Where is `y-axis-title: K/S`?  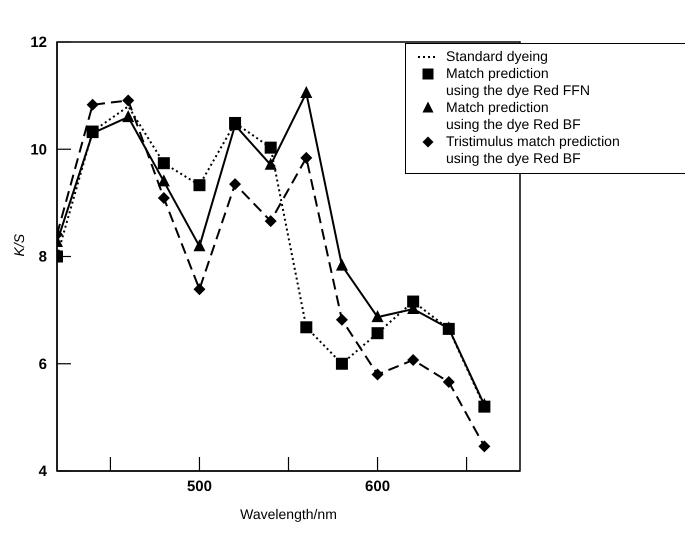 y-axis-title: K/S is located at coordinates (18, 244).